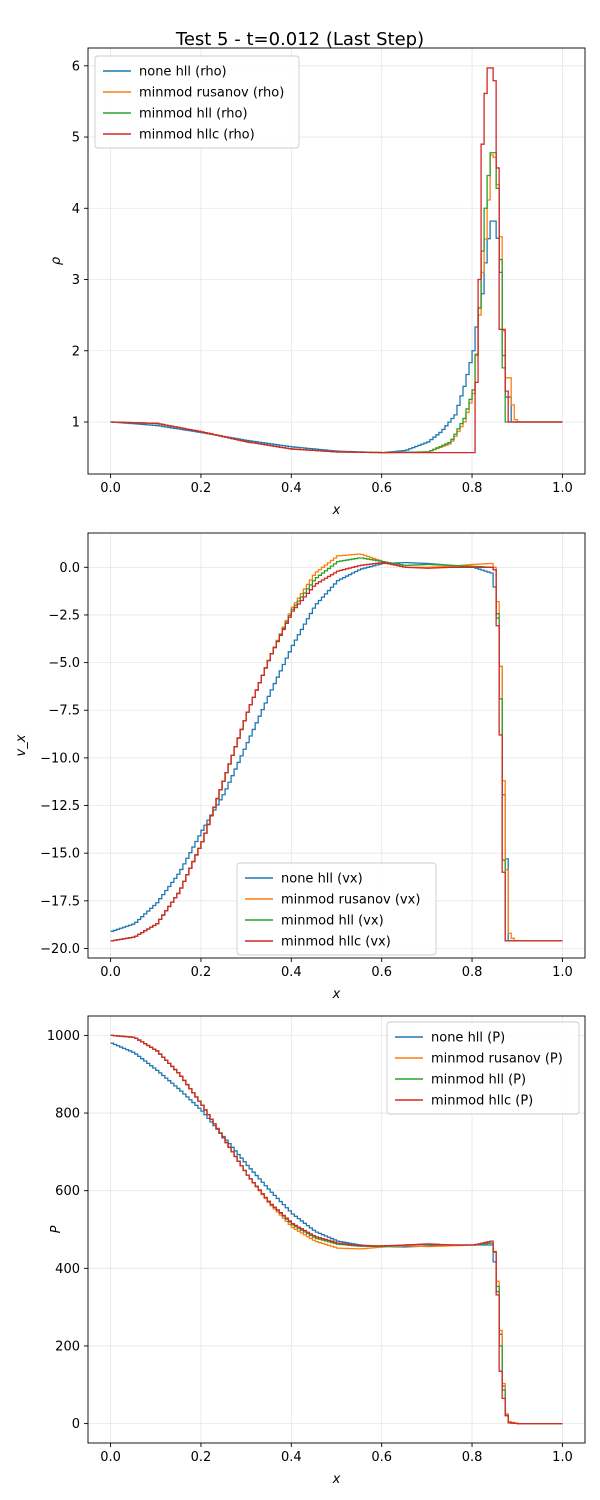 This screenshot has width=600, height=1500. I want to click on y-tick-label: 200, so click(67, 1346).